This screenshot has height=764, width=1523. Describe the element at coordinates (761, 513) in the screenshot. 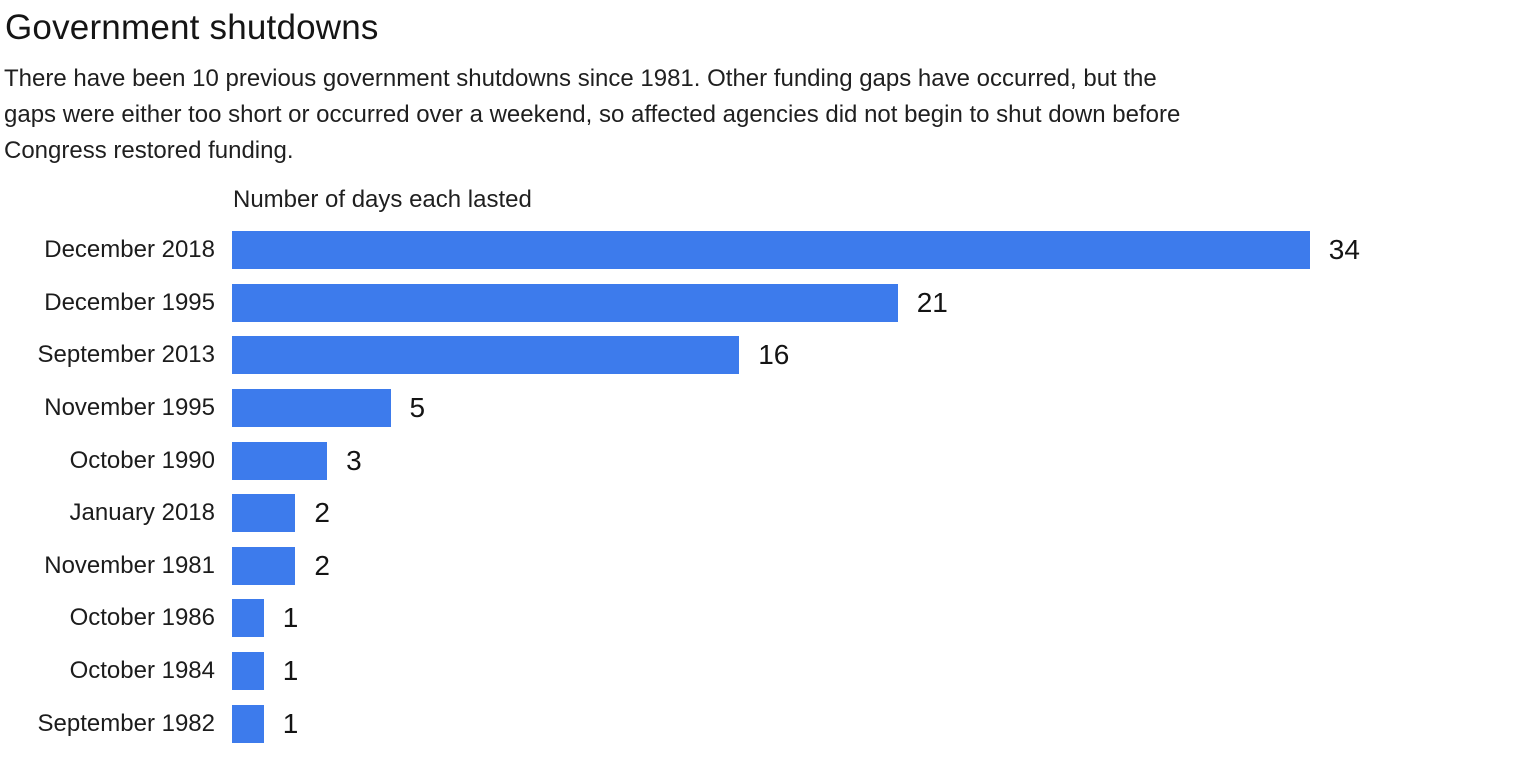

I see `bar-row: January 2018 2` at that location.